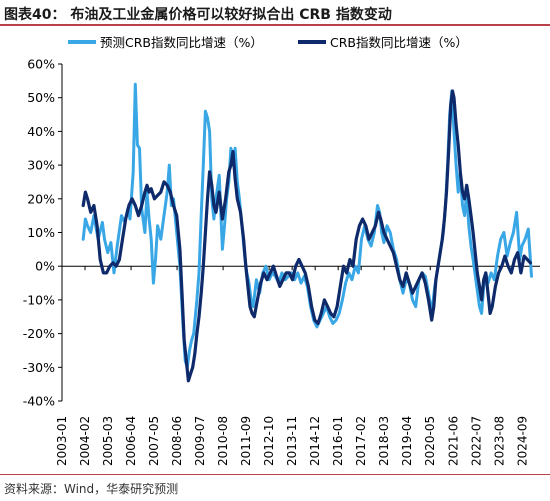 This screenshot has height=501, width=550. I want to click on y-tick-label: -40%, so click(39, 401).